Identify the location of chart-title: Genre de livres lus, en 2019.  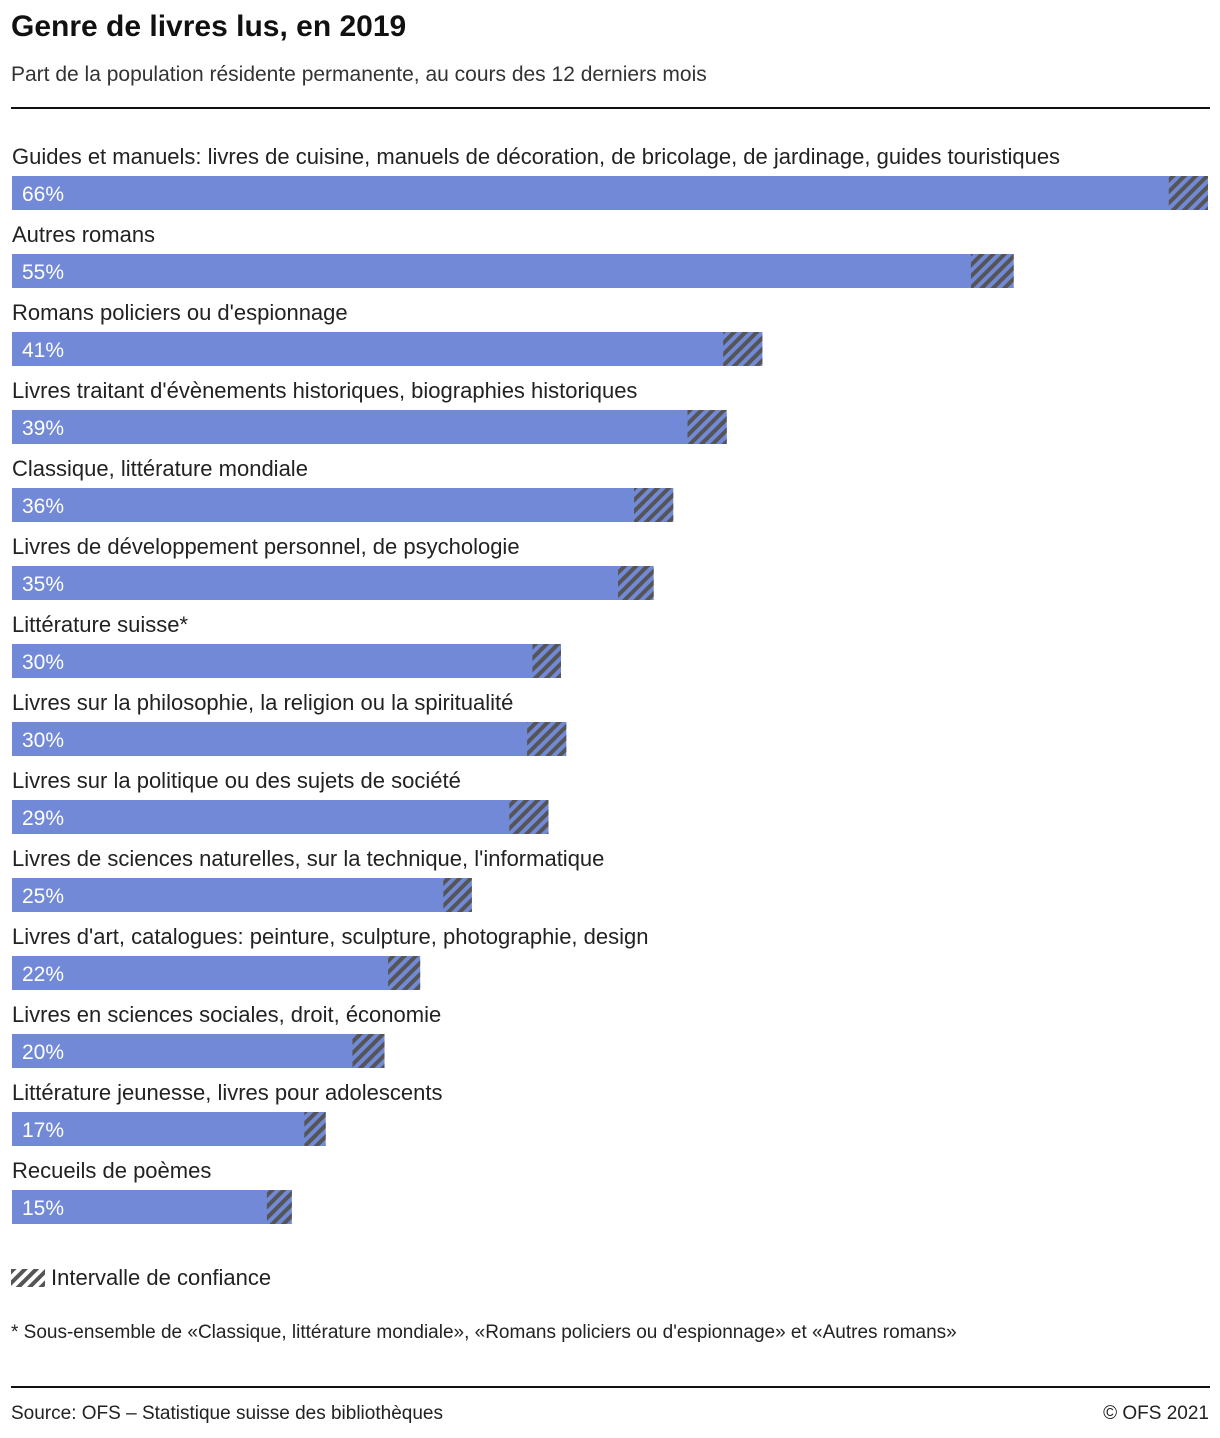
(209, 26).